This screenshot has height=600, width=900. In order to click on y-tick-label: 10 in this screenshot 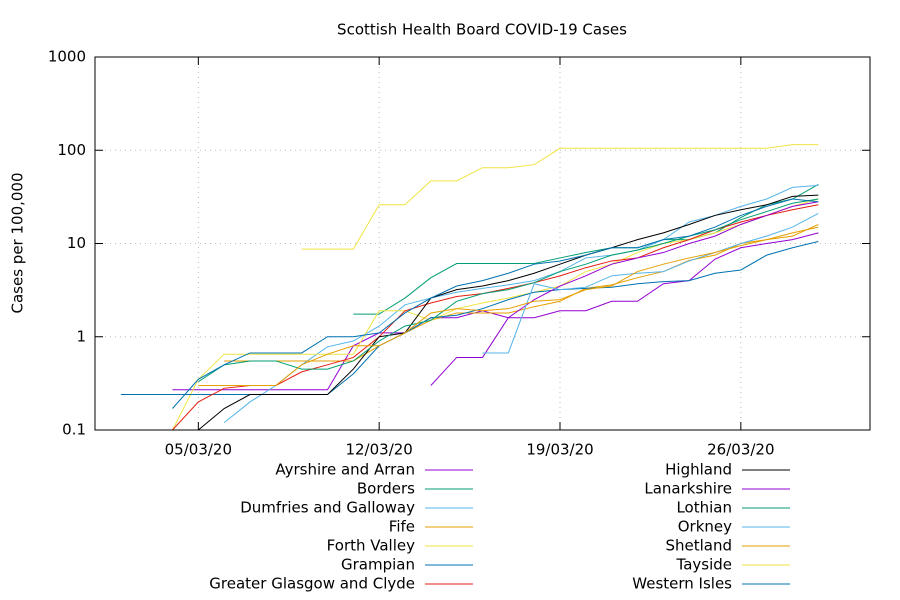, I will do `click(76, 243)`.